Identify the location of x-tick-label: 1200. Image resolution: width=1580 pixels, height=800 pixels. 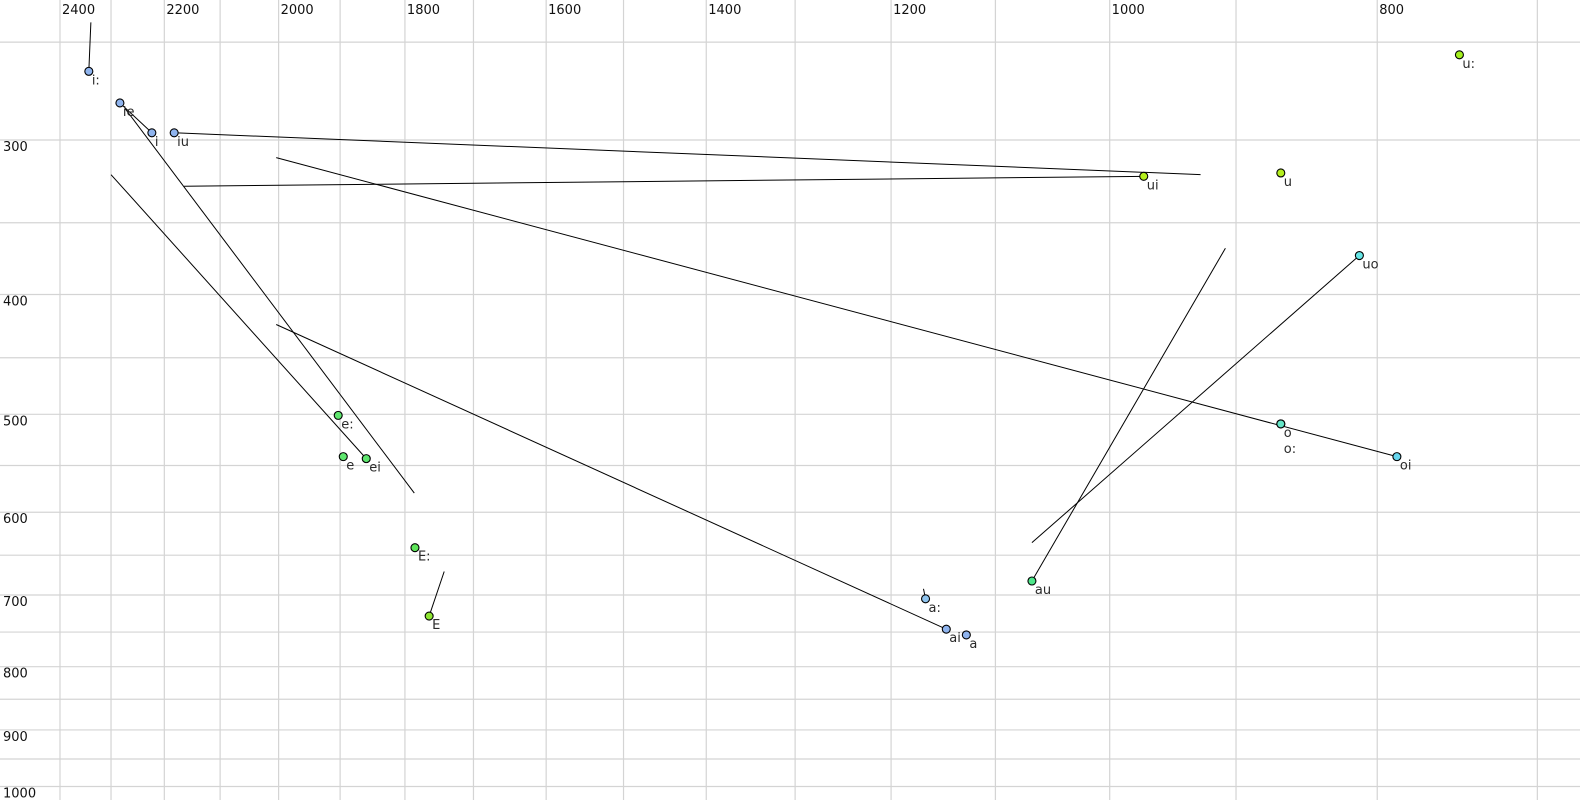
(909, 10).